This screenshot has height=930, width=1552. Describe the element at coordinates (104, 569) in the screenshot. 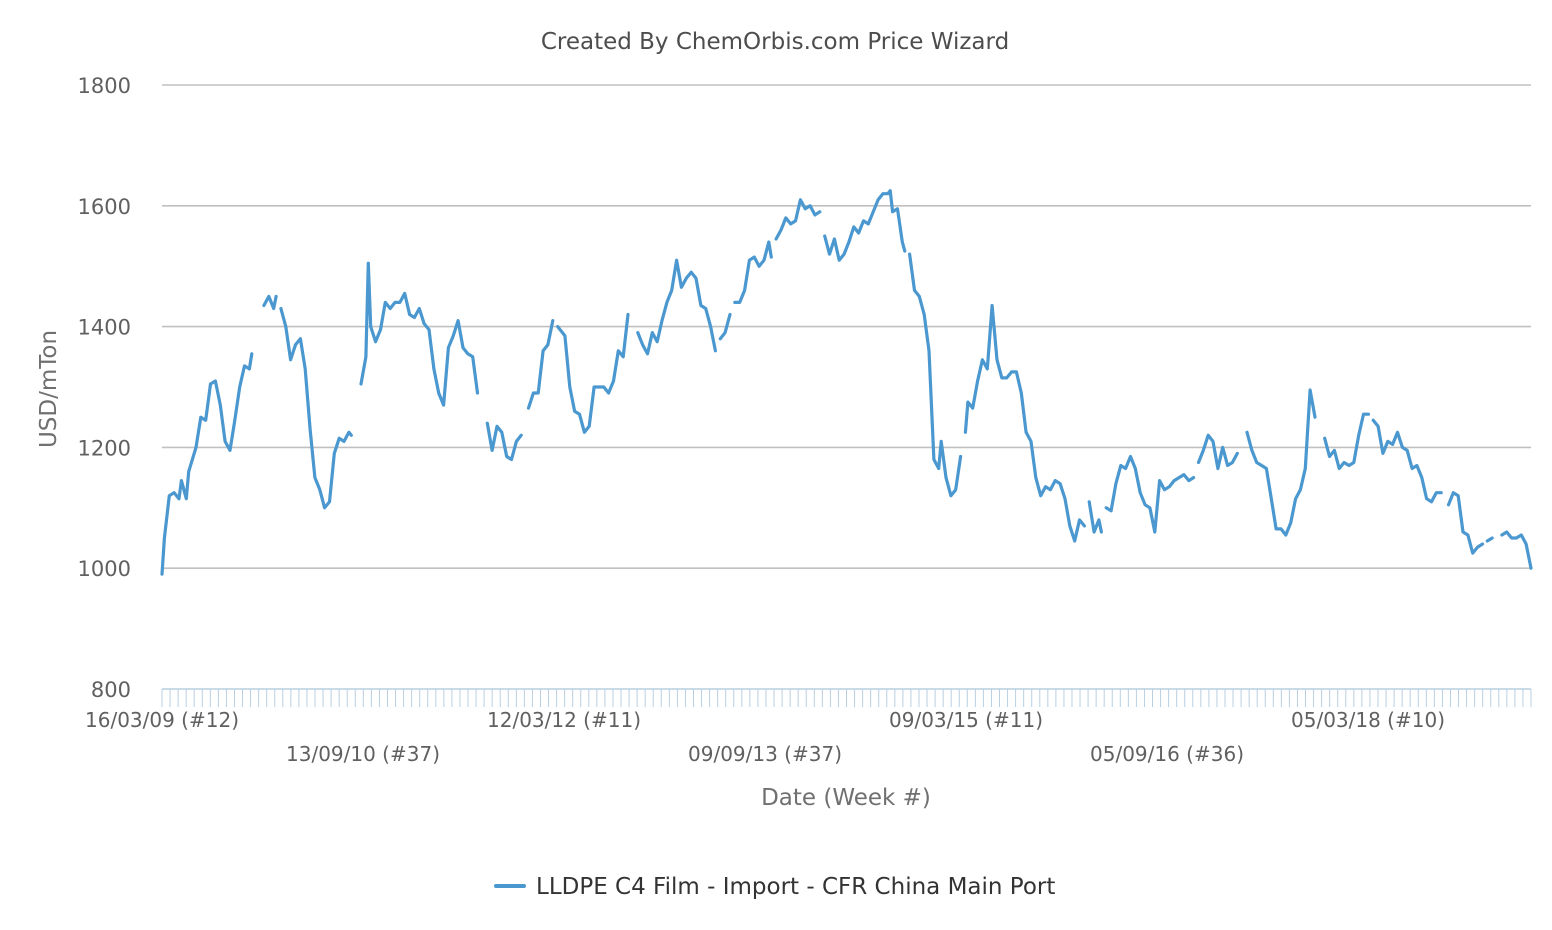

I see `y-tick-label: 1000` at that location.